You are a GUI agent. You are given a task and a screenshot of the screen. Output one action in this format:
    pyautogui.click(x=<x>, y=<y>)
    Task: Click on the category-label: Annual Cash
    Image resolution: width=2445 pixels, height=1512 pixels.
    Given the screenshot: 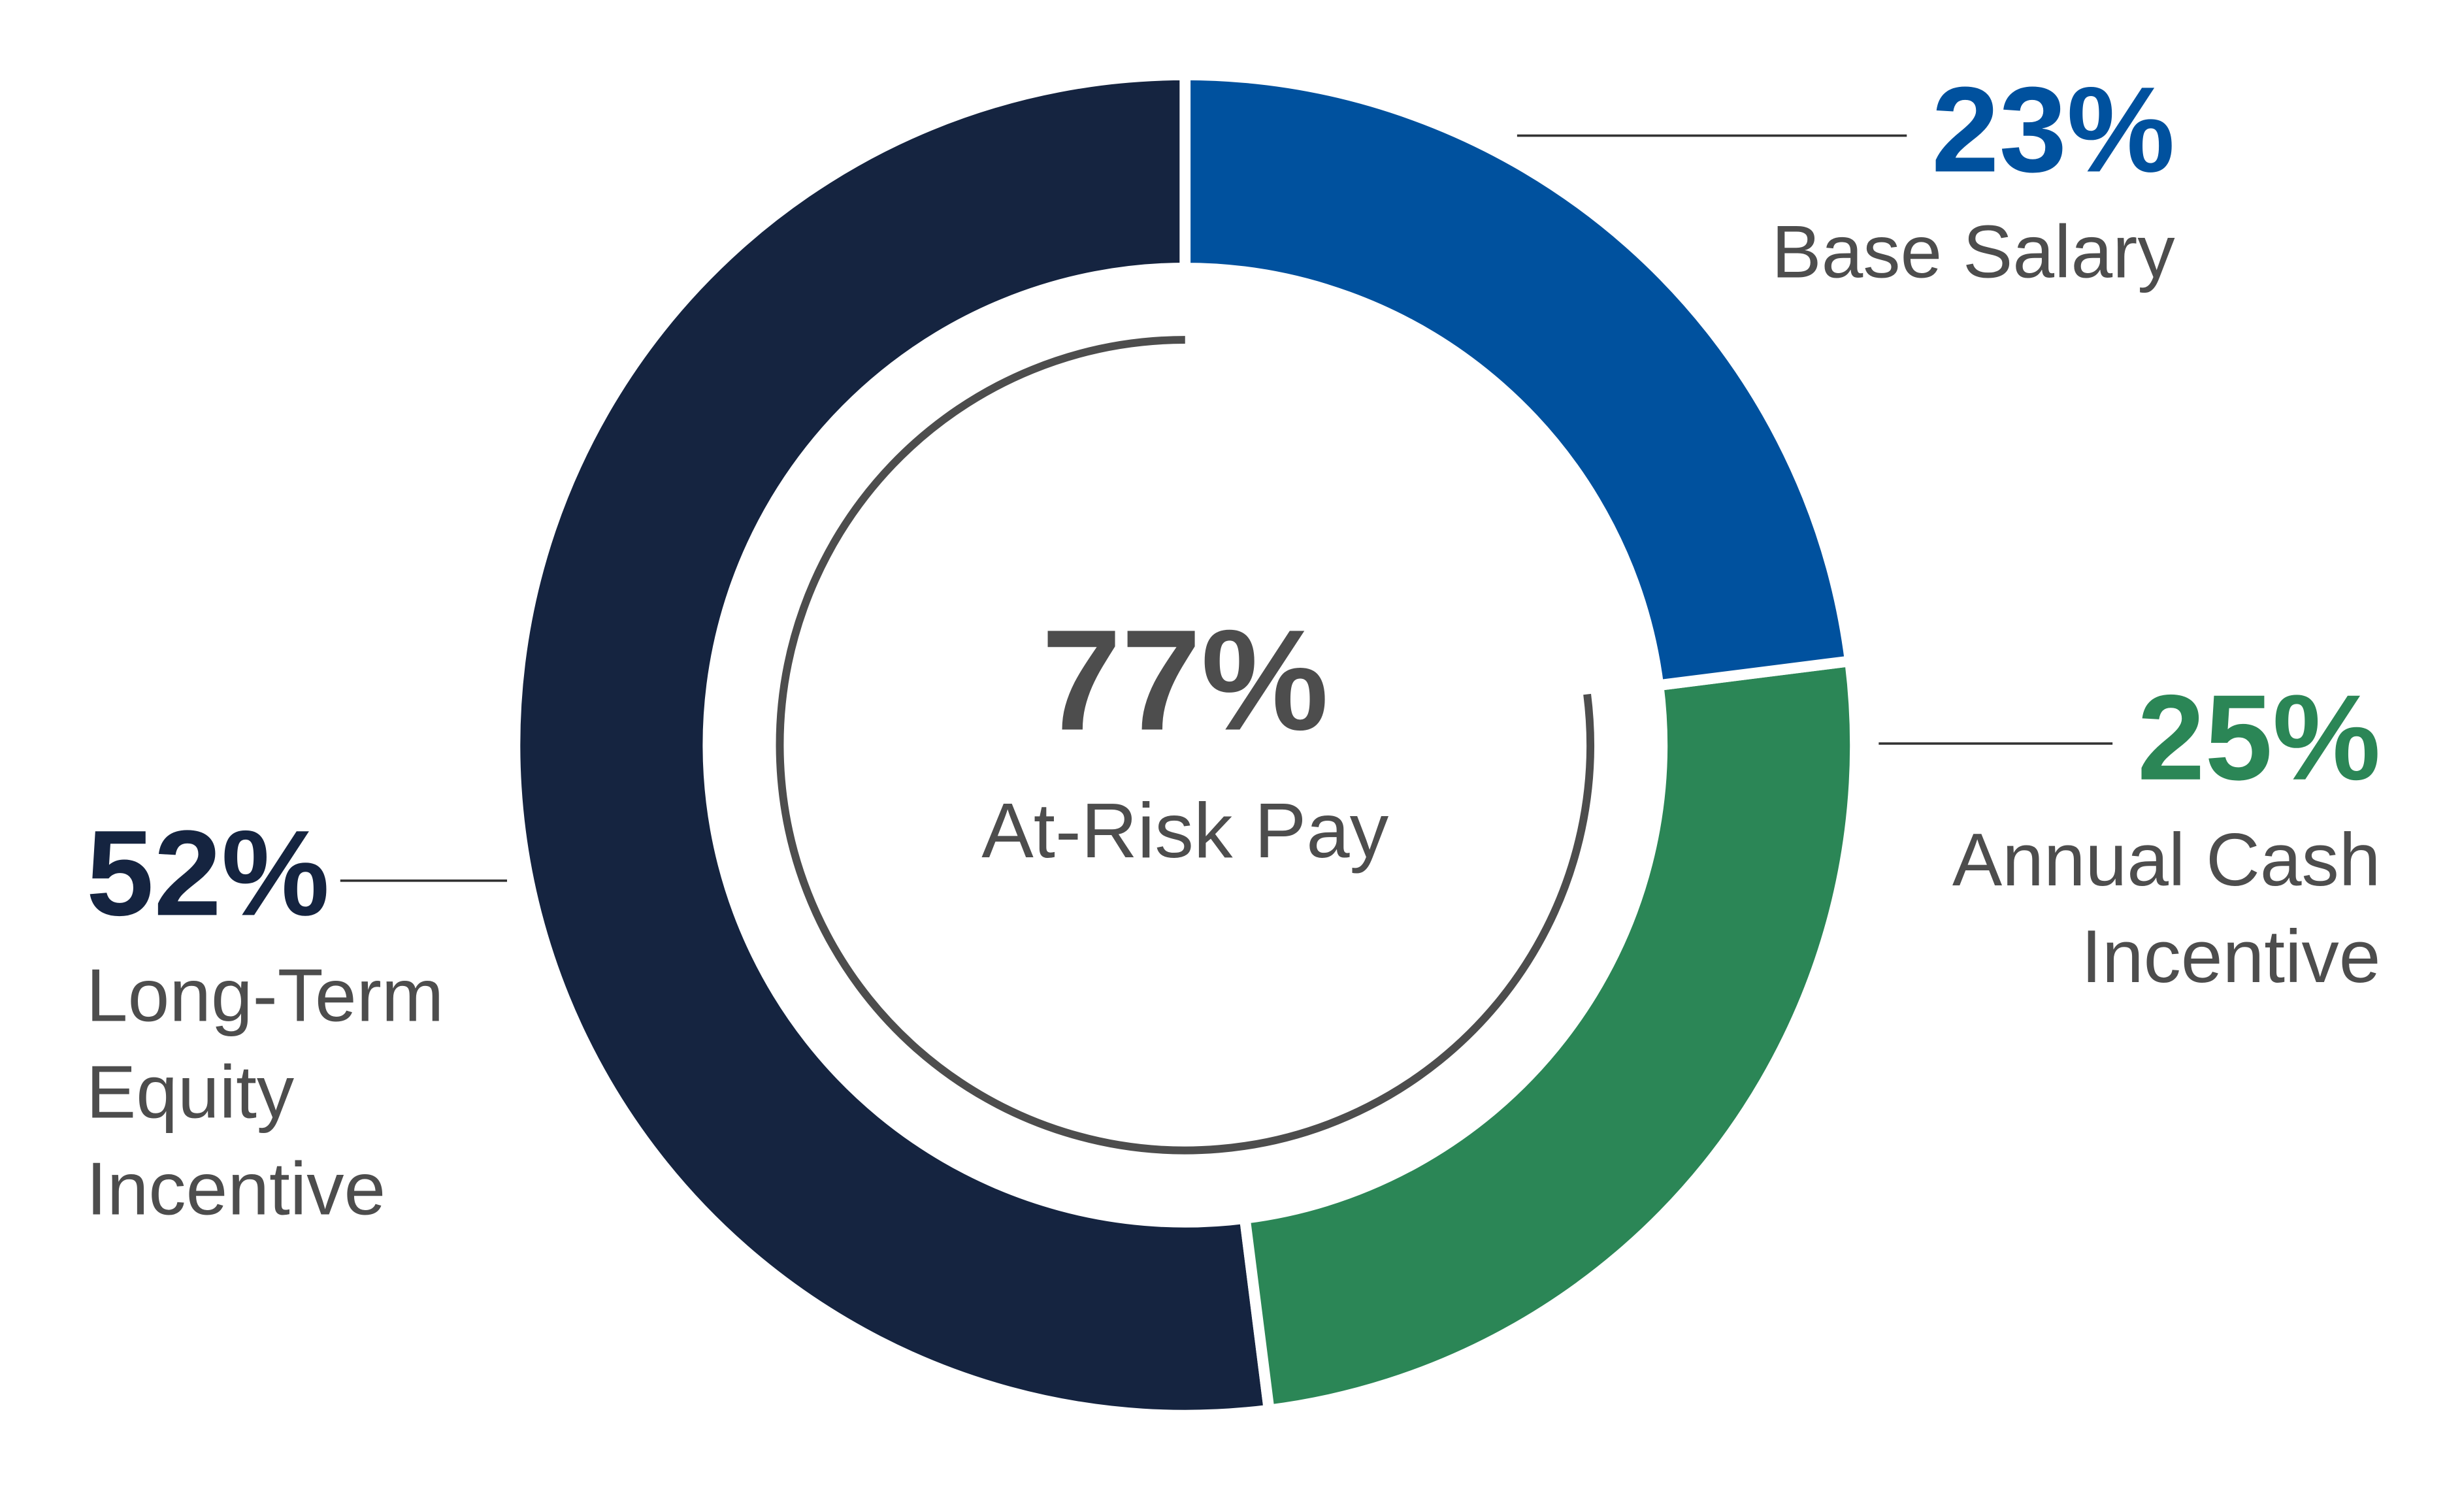 What is the action you would take?
    pyautogui.click(x=2166, y=860)
    